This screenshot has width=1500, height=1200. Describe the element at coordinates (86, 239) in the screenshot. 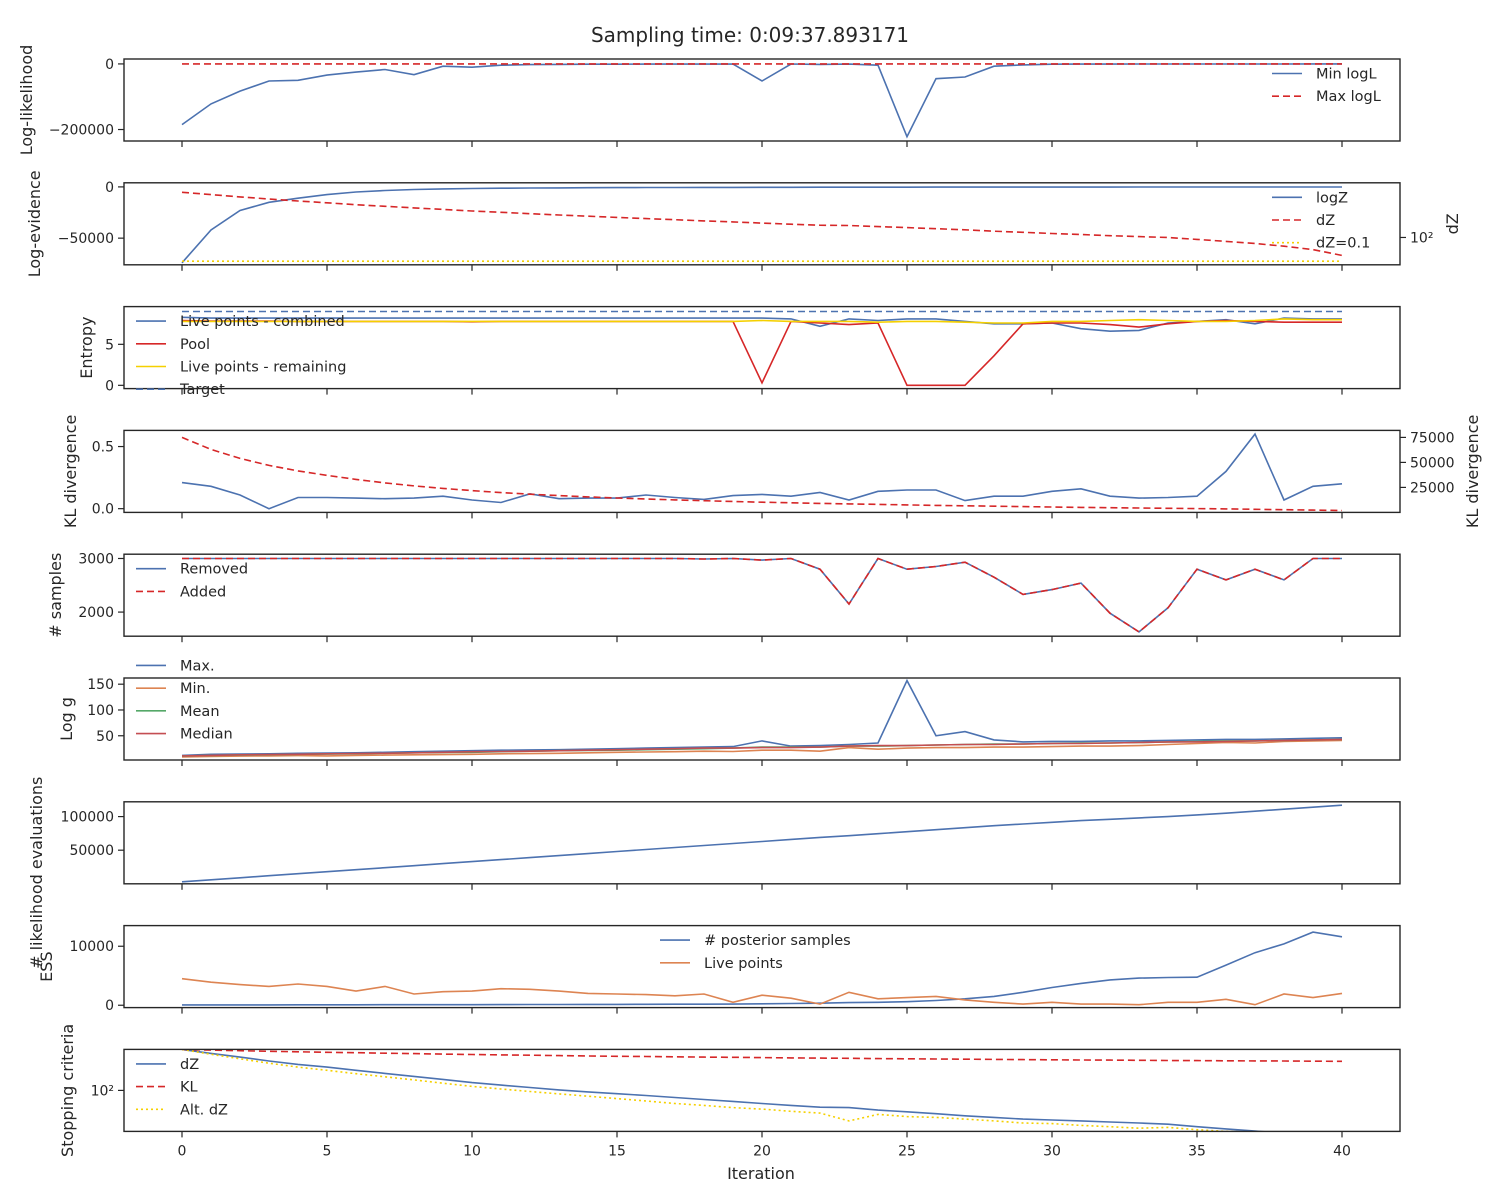

I see `y-tick-label: −50000` at that location.